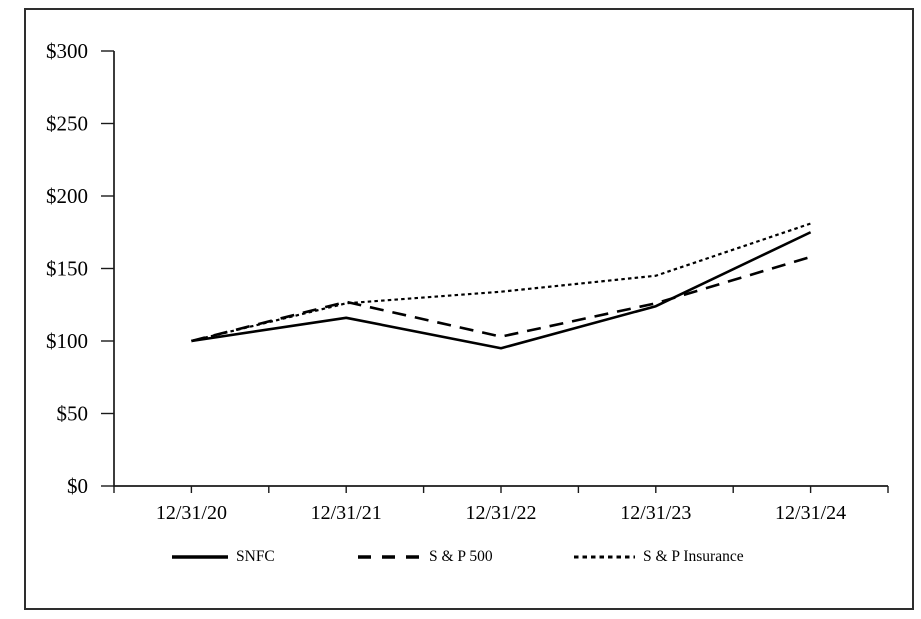  I want to click on y-axis-label: $50, so click(73, 414).